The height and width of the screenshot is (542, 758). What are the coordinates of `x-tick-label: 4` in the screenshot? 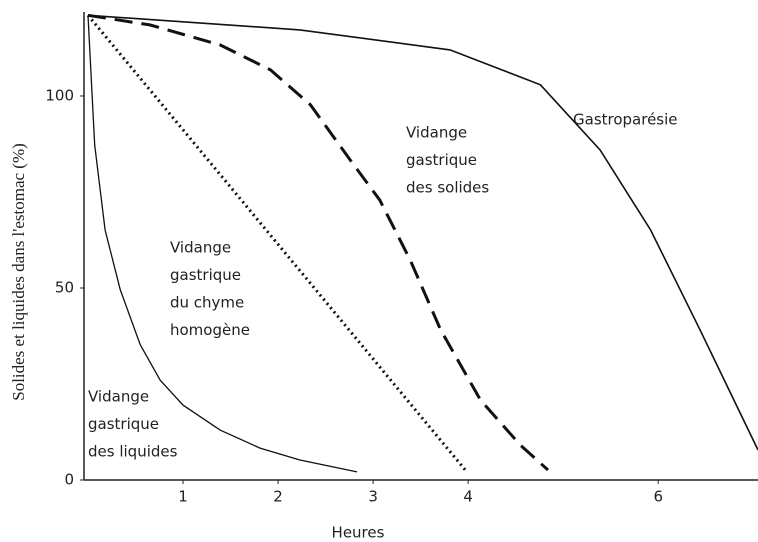 It's located at (468, 497).